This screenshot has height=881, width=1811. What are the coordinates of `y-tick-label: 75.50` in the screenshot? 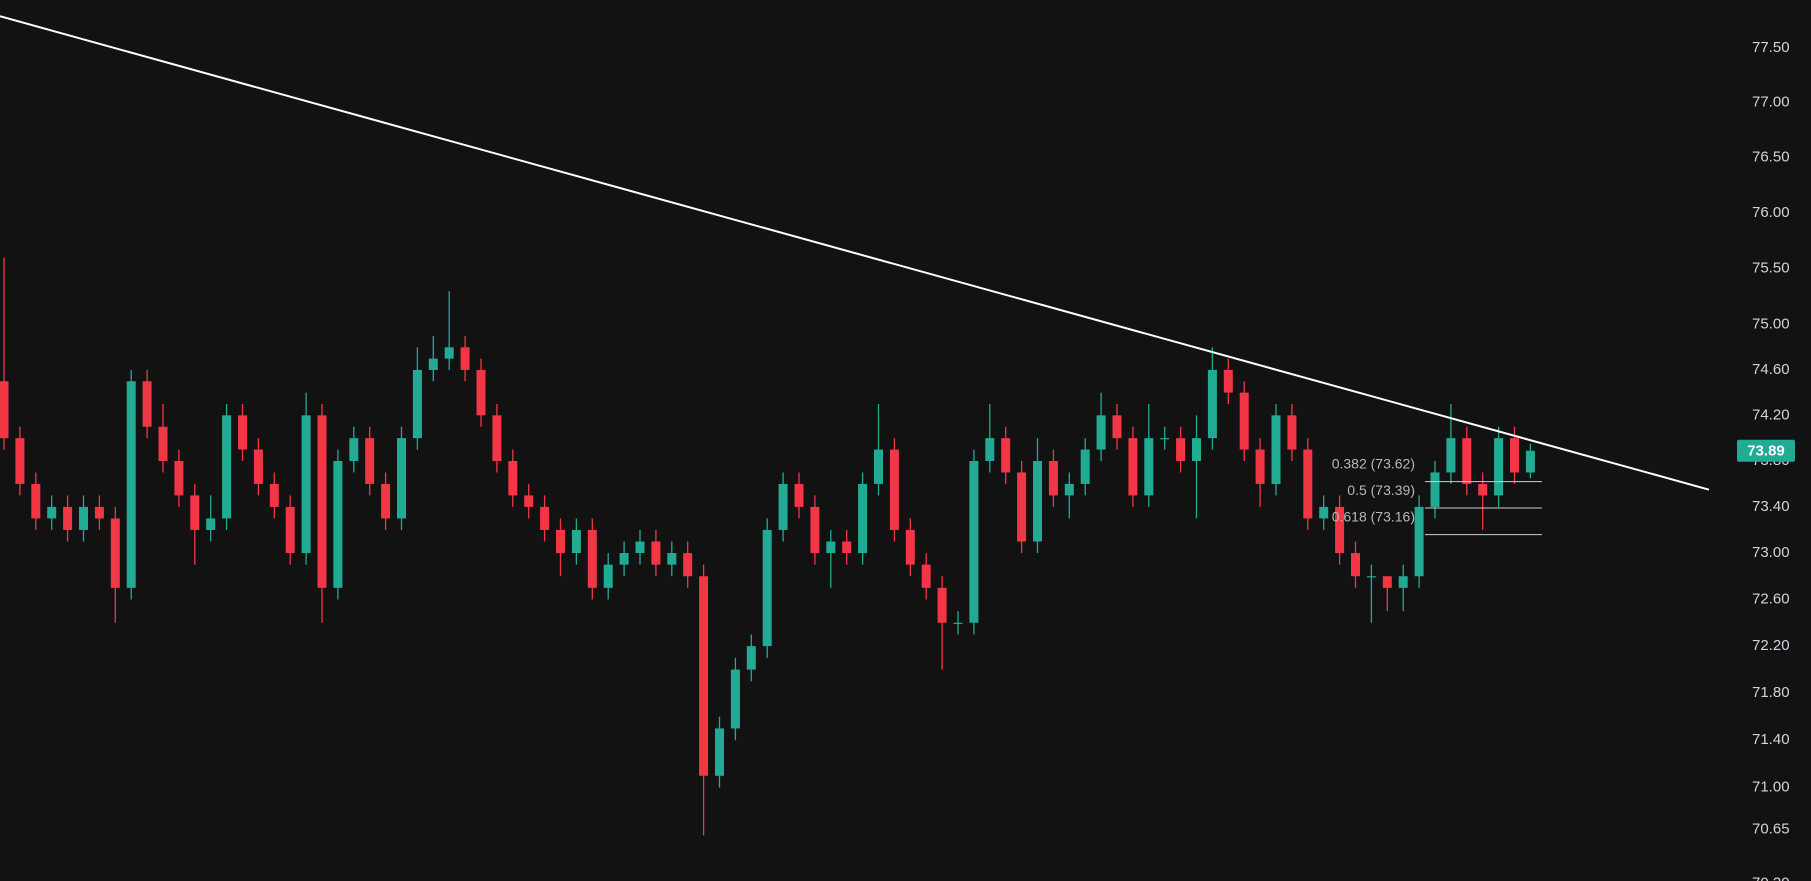 It's located at (1771, 268).